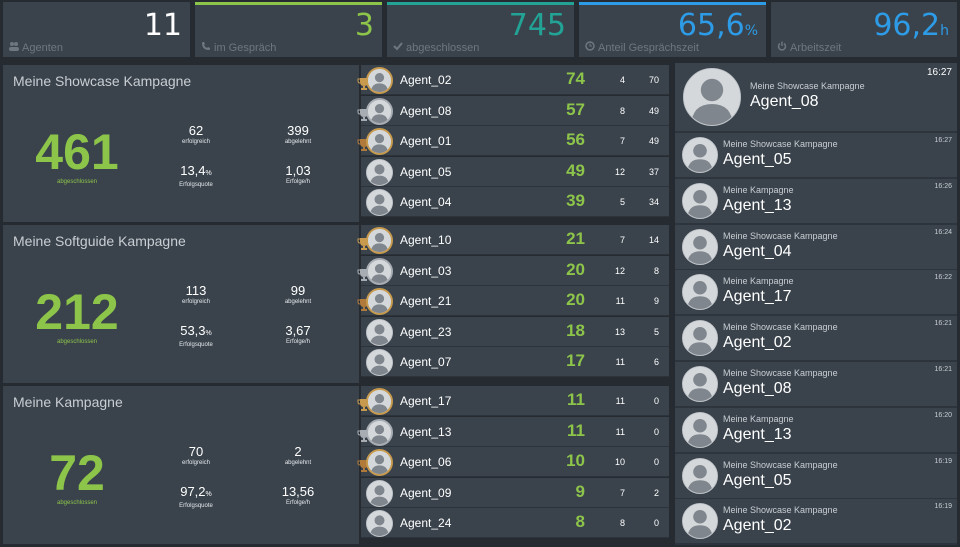  Describe the element at coordinates (575, 269) in the screenshot. I see `agent-score: 20` at that location.